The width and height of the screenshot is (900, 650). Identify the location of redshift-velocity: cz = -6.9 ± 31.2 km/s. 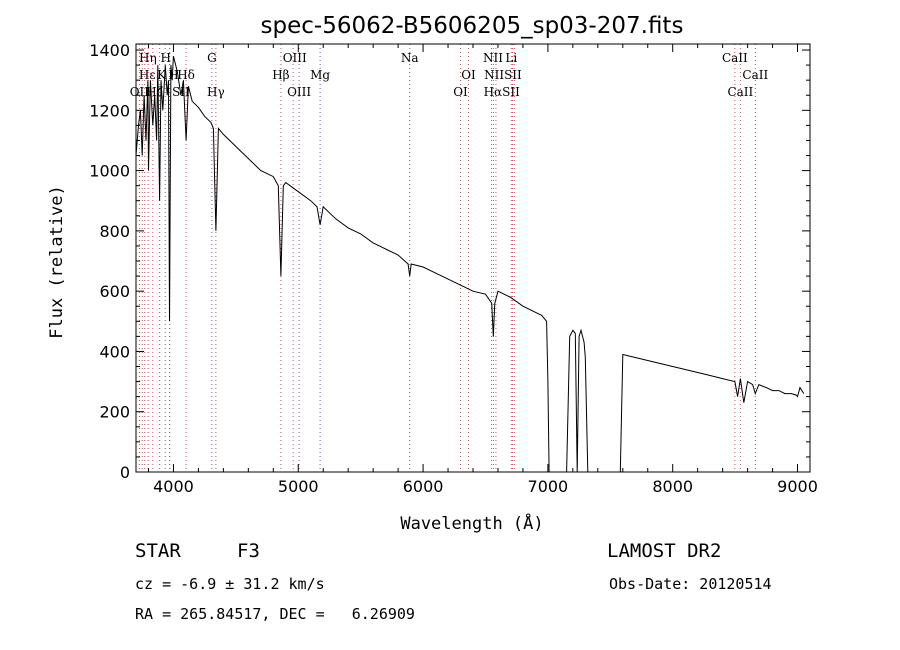
(230, 584).